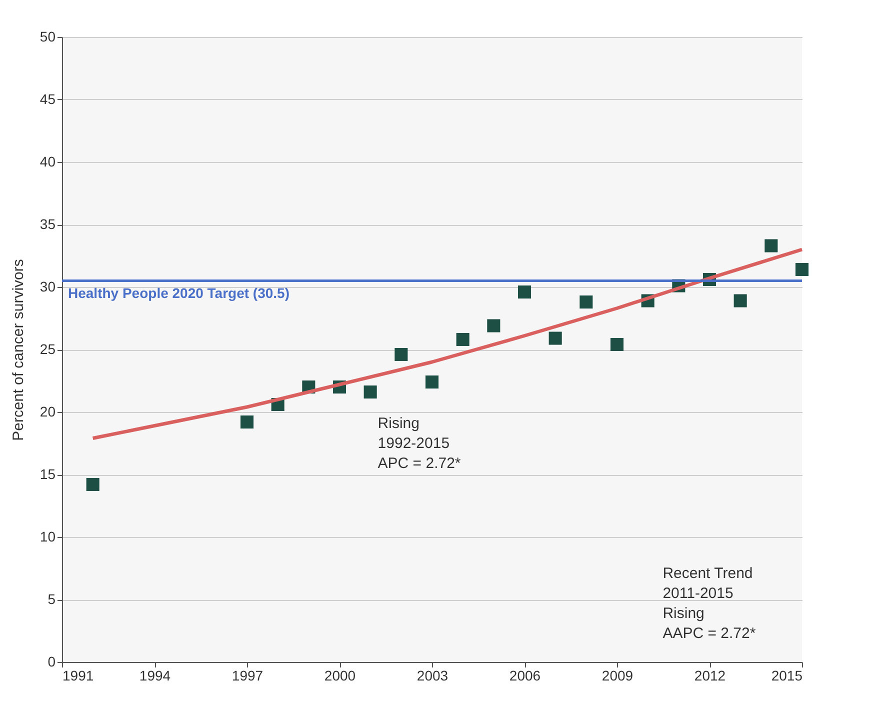 Image resolution: width=892 pixels, height=715 pixels. Describe the element at coordinates (618, 676) in the screenshot. I see `x-tick-label: 2009` at that location.